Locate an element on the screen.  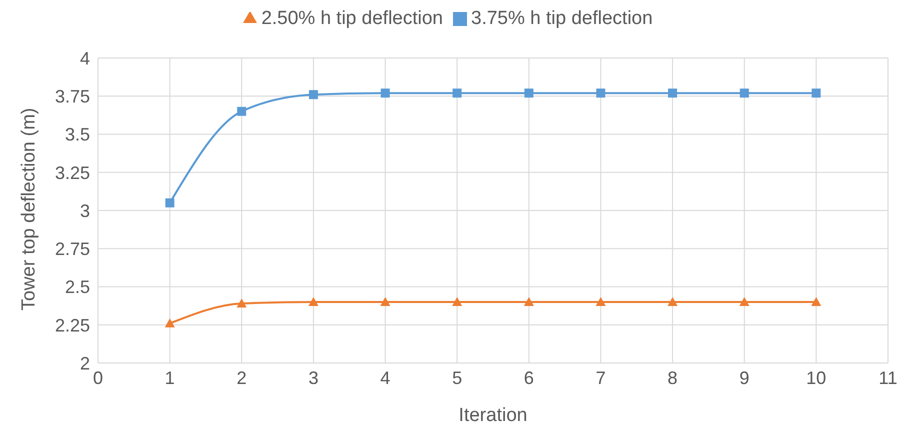
y-axis-title: Tower top deflection (m) is located at coordinates (29, 209).